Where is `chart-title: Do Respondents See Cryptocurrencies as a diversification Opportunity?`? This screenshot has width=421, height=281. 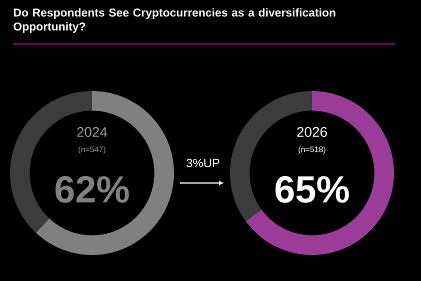
chart-title: Do Respondents See Cryptocurrencies as a diversification Opportunity? is located at coordinates (175, 20).